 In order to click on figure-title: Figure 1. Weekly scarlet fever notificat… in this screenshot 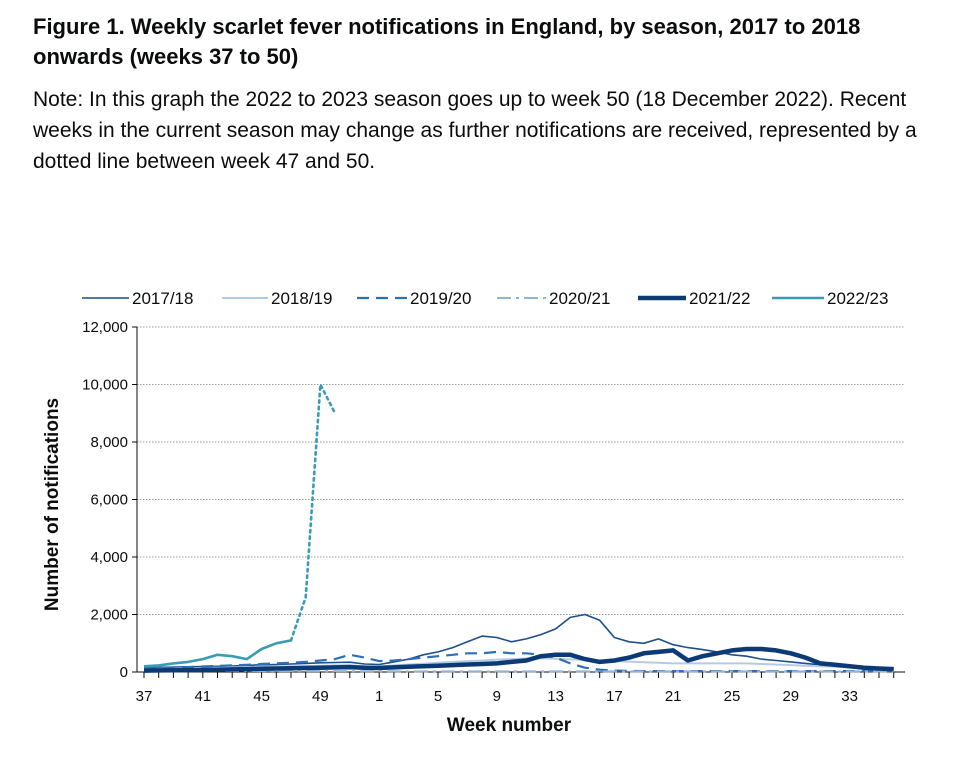, I will do `click(447, 41)`.